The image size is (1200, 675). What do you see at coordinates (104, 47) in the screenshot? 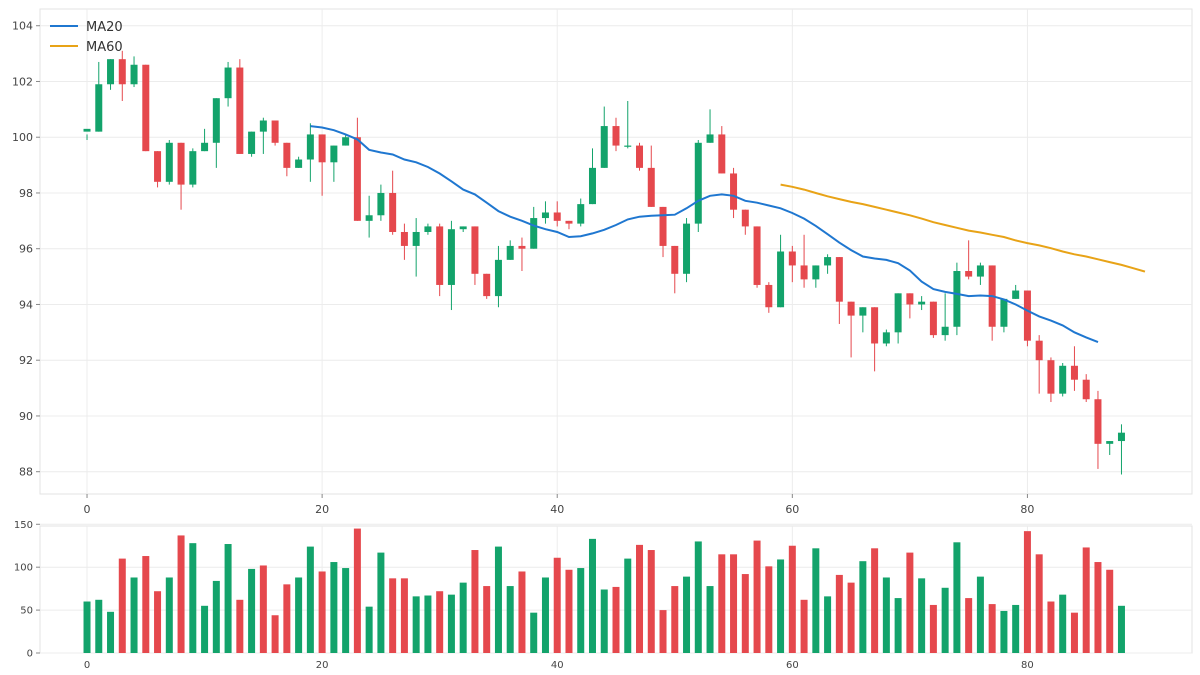
I see `legend-label-ma60: MA60` at bounding box center [104, 47].